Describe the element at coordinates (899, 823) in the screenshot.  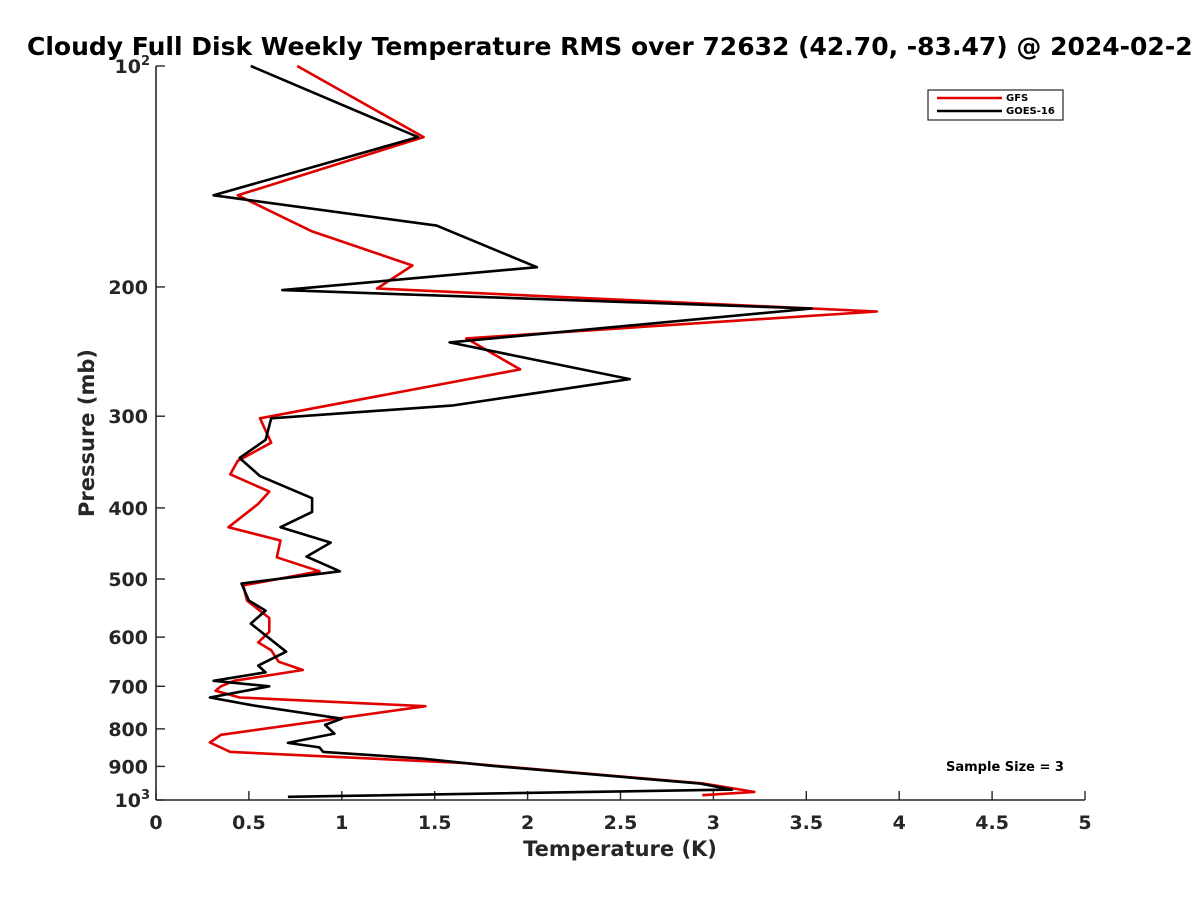
I see `x-tick-label: 4` at that location.